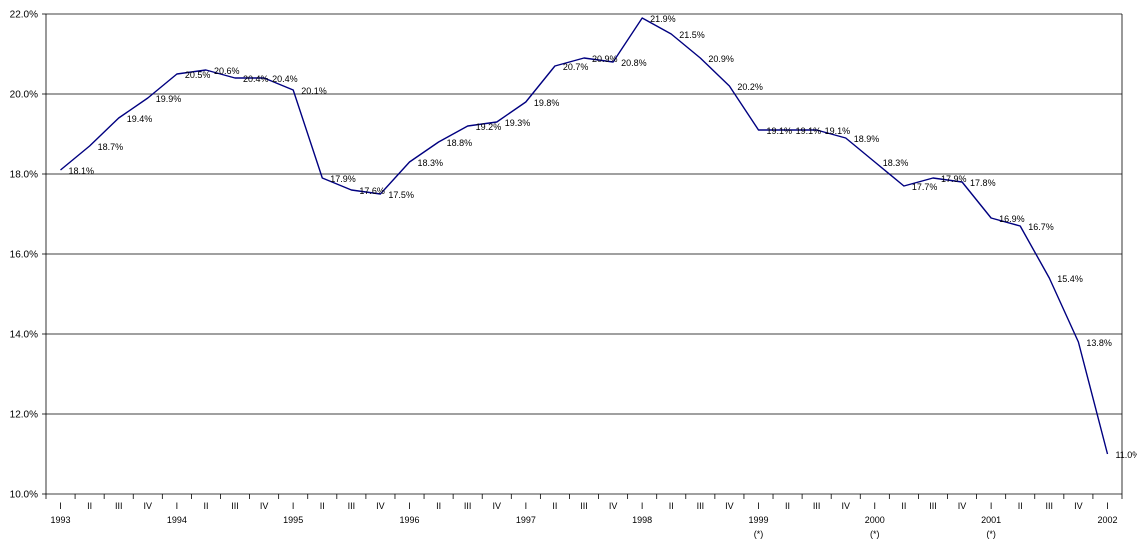  I want to click on y-tick-label: 22.0%, so click(24, 15).